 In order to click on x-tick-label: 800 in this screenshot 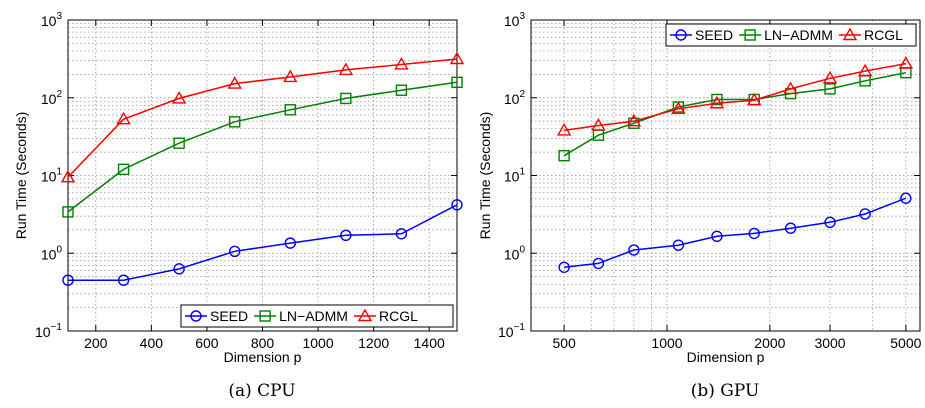, I will do `click(263, 343)`.